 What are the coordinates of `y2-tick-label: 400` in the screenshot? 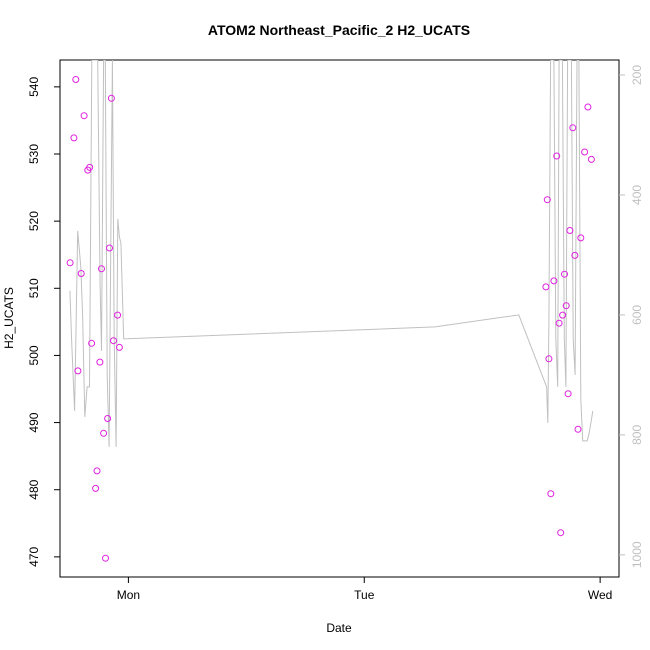 It's located at (637, 195).